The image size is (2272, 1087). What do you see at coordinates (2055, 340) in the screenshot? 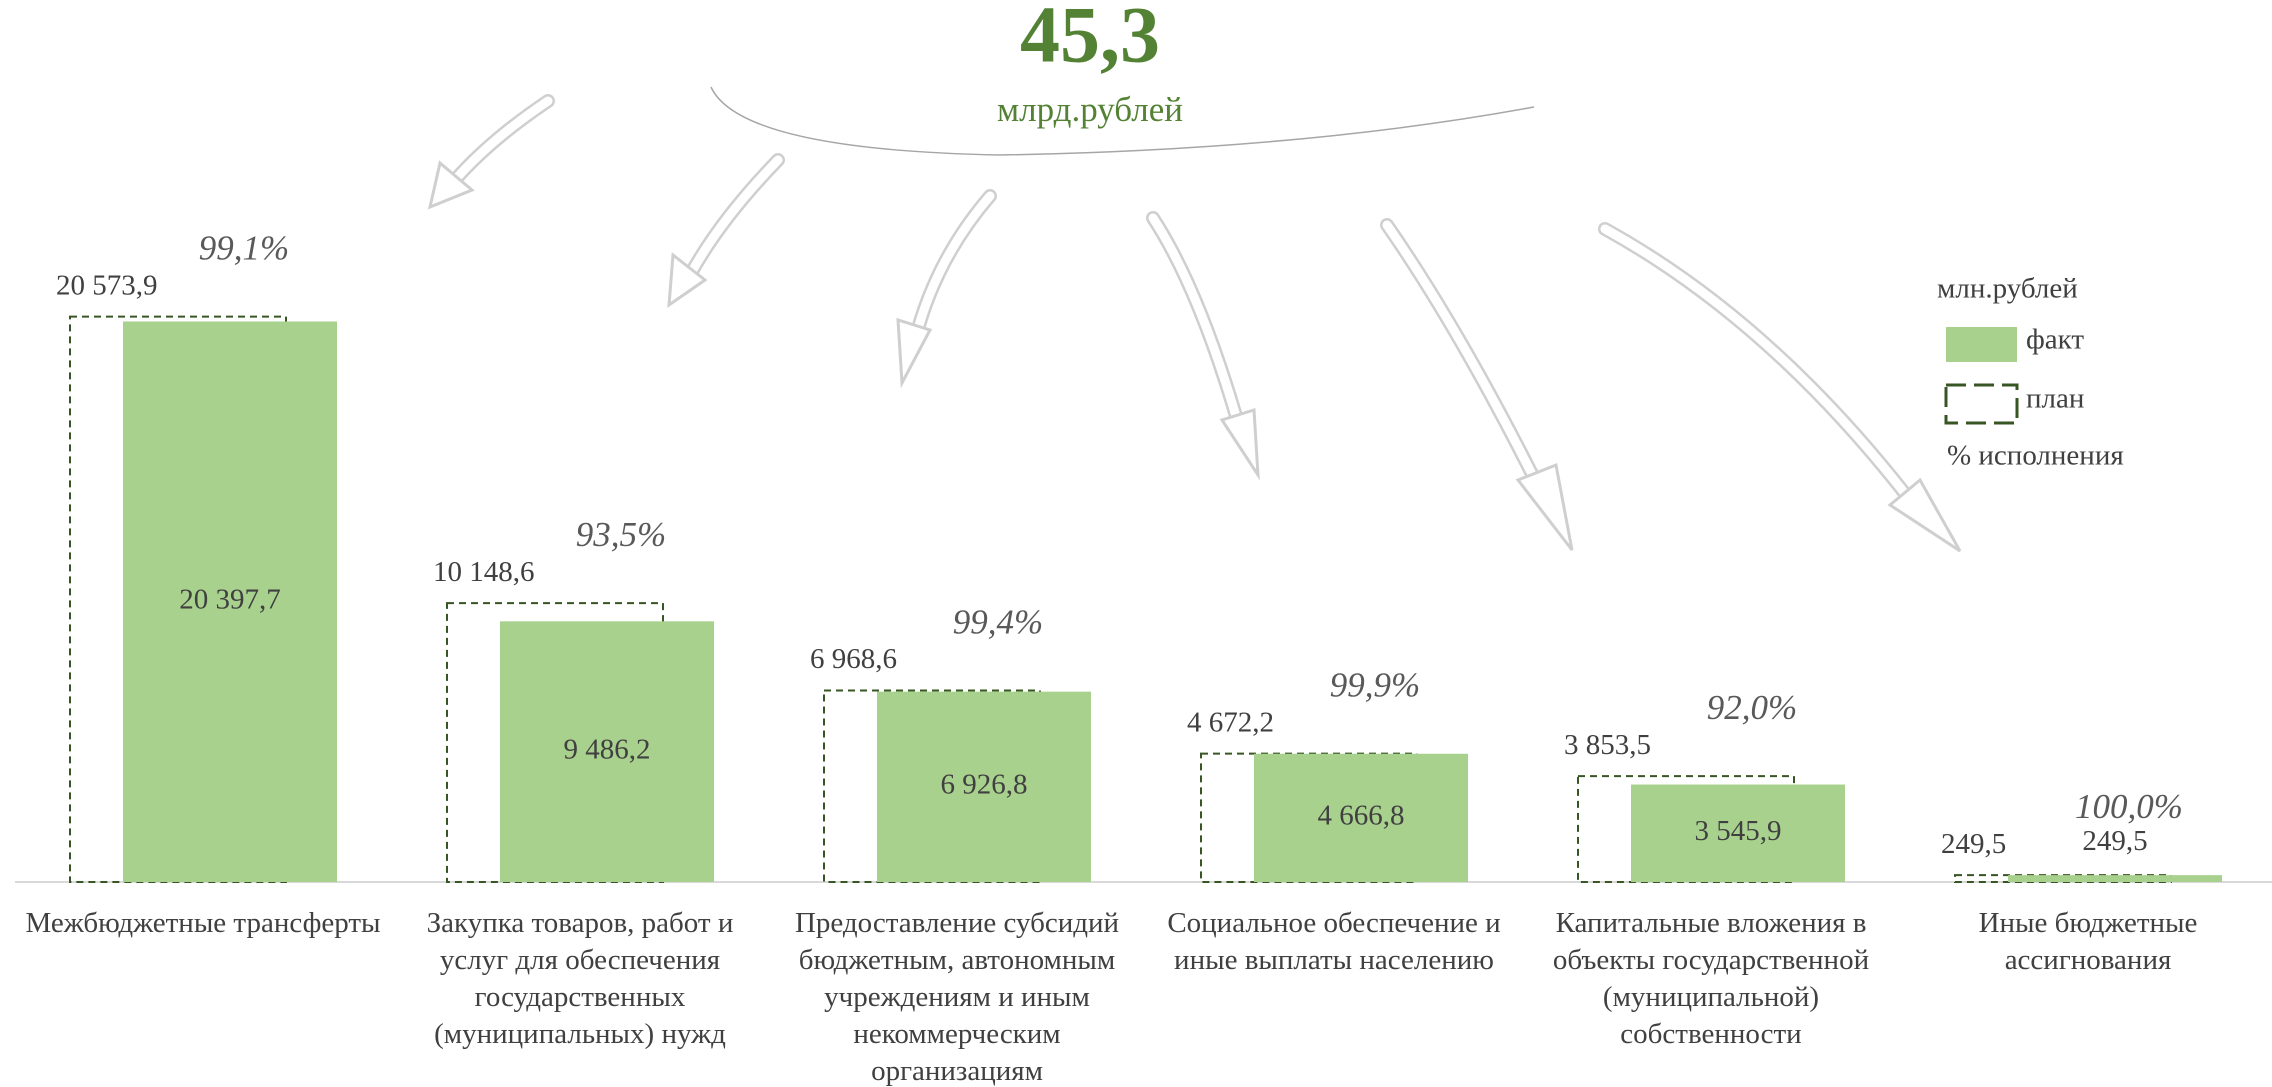
I see `legend-fact: факт` at bounding box center [2055, 340].